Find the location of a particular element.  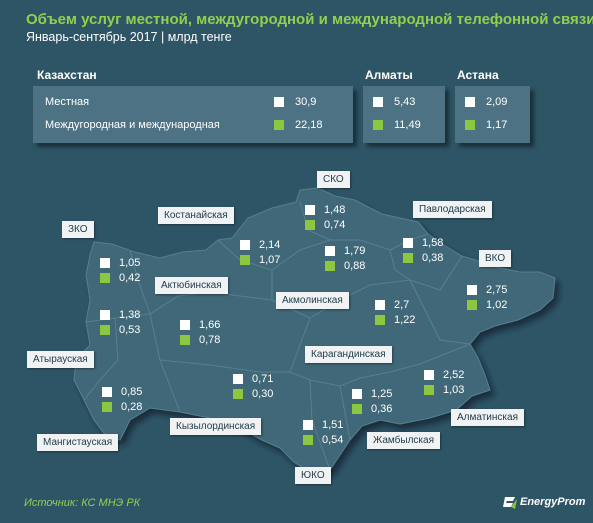

region-label-kostanay: Костанайская is located at coordinates (196, 215).